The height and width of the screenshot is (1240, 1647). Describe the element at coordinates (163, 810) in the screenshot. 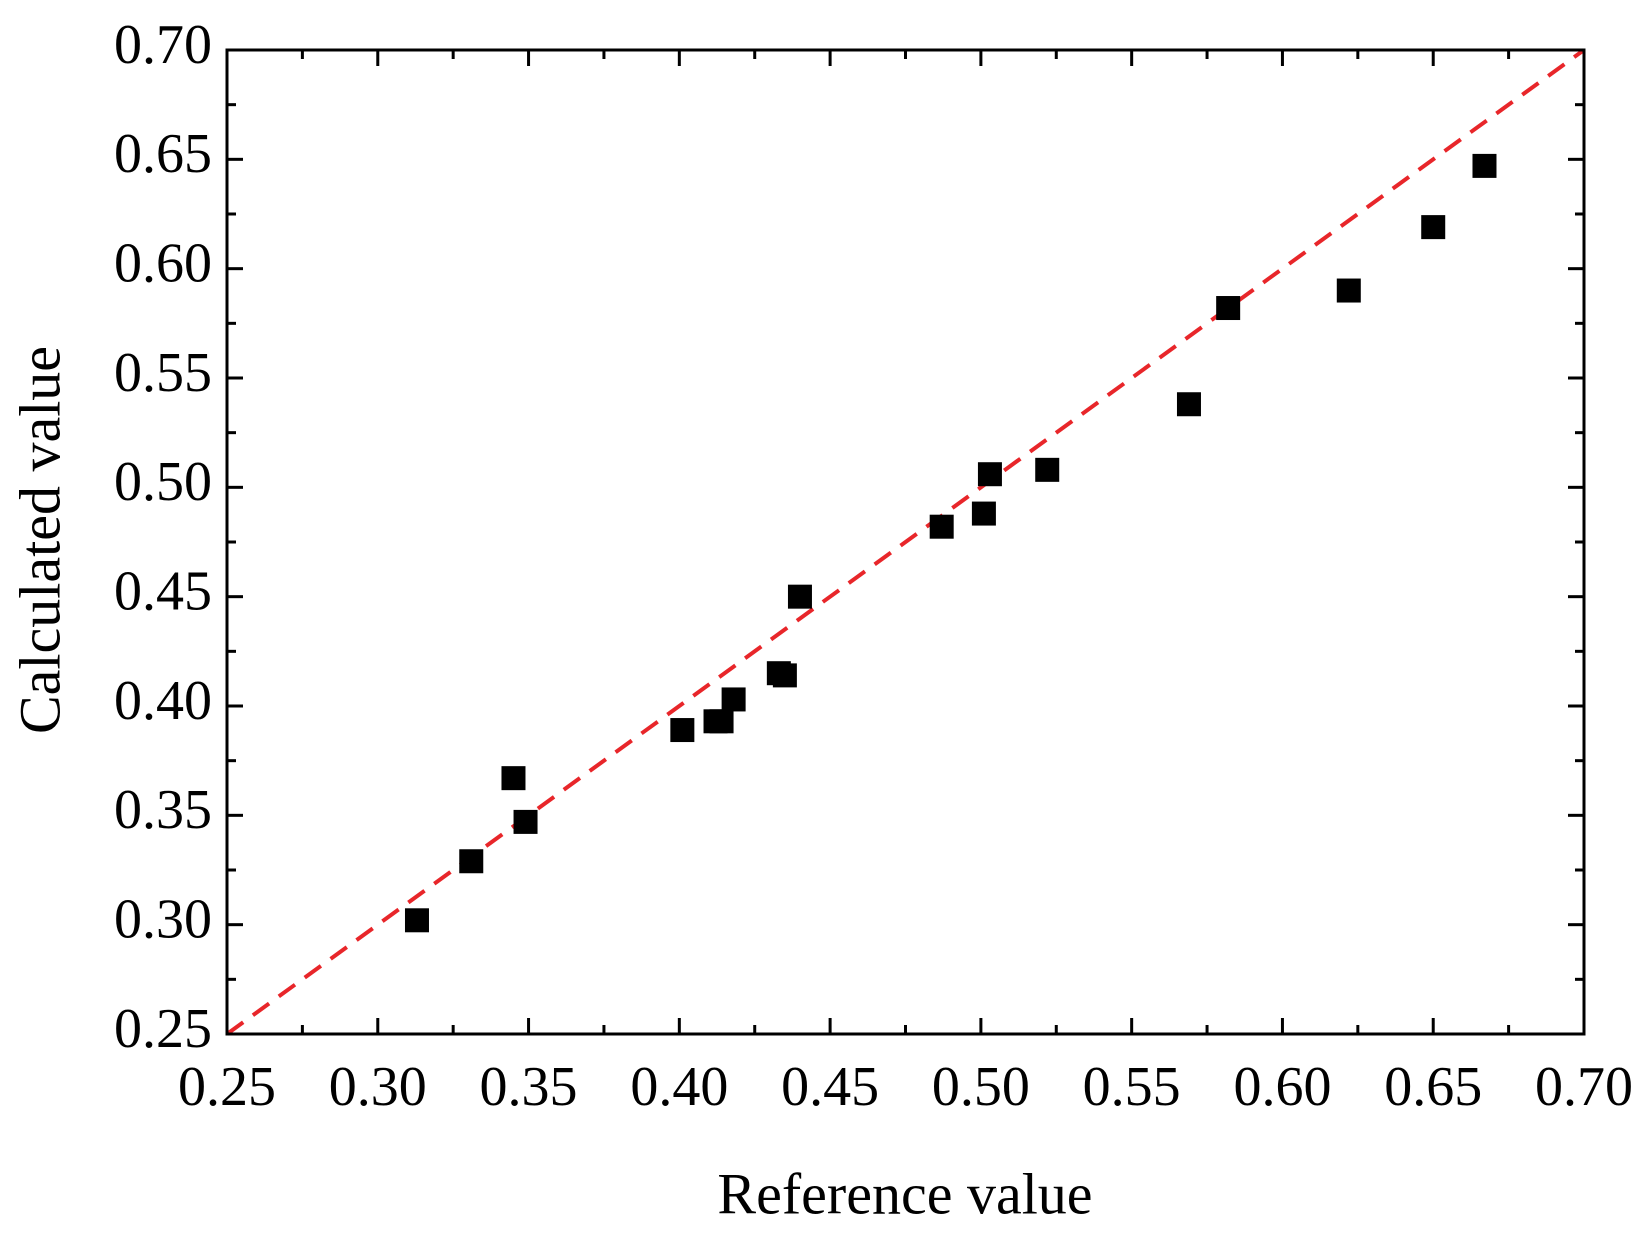

I see `y-tick-label: 0.35` at that location.